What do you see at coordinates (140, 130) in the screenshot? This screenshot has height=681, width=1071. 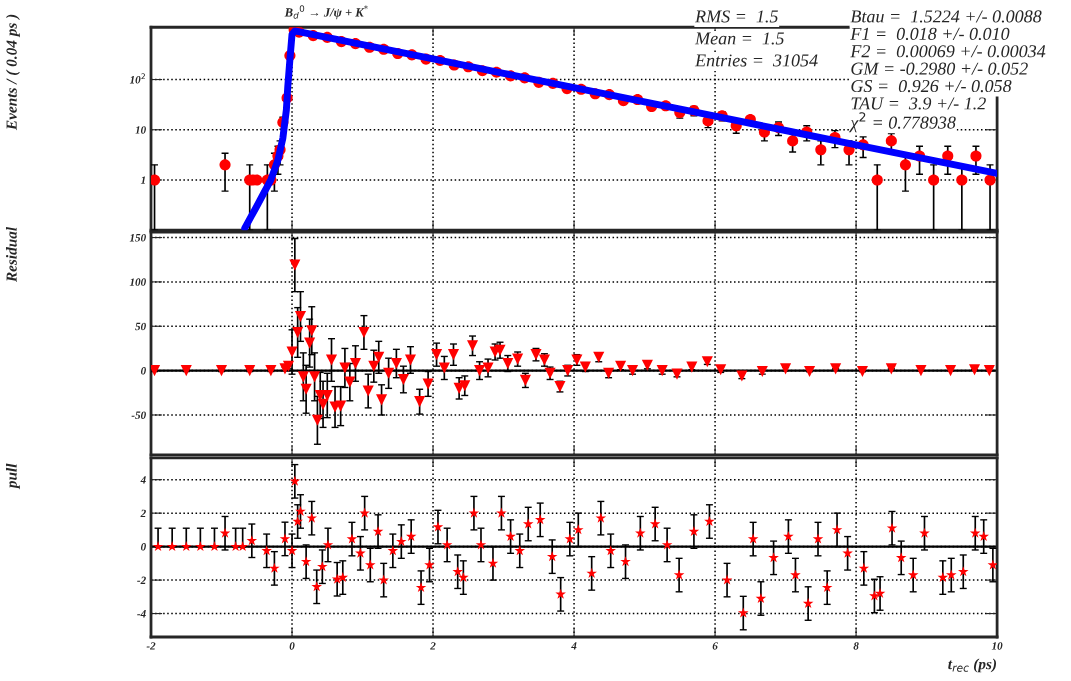 I see `y-tick-label: 10` at bounding box center [140, 130].